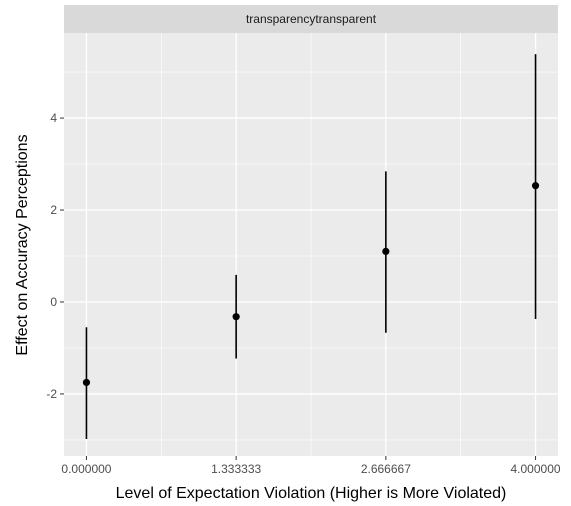 This screenshot has width=571, height=506. What do you see at coordinates (53, 302) in the screenshot?
I see `y-tick-label: 0` at bounding box center [53, 302].